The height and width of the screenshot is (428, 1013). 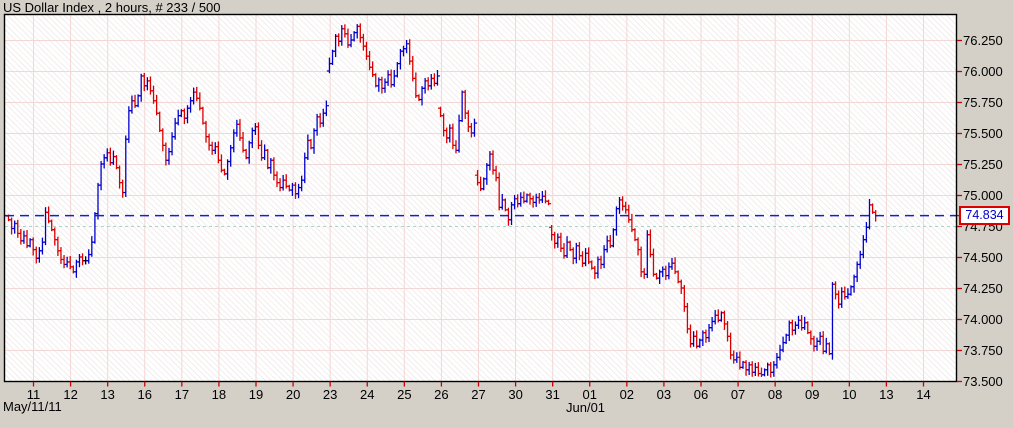 I want to click on x-tick-label: 26, so click(x=441, y=394).